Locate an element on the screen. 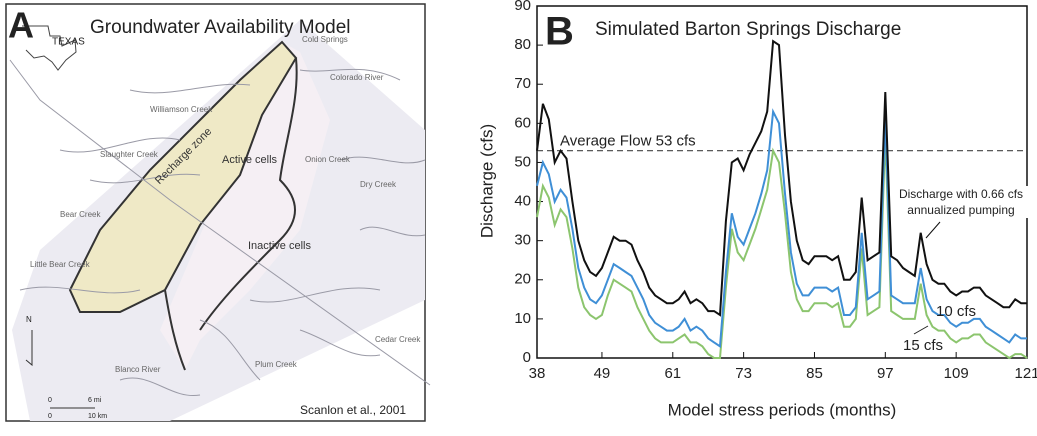  active-boundary is located at coordinates (231, 214).